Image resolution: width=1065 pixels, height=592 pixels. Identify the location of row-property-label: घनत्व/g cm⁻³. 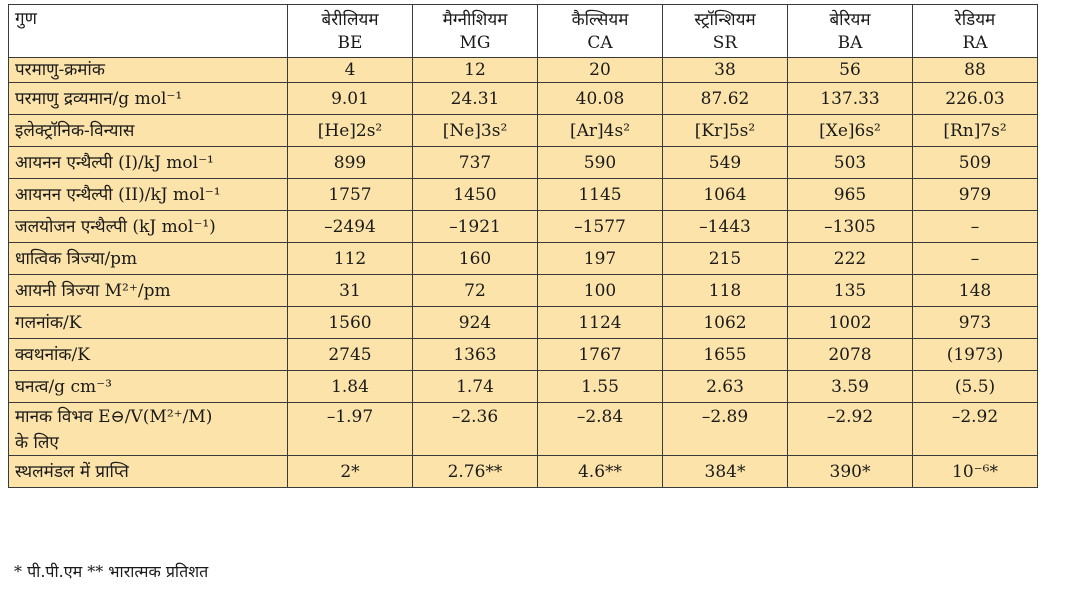
(148, 386).